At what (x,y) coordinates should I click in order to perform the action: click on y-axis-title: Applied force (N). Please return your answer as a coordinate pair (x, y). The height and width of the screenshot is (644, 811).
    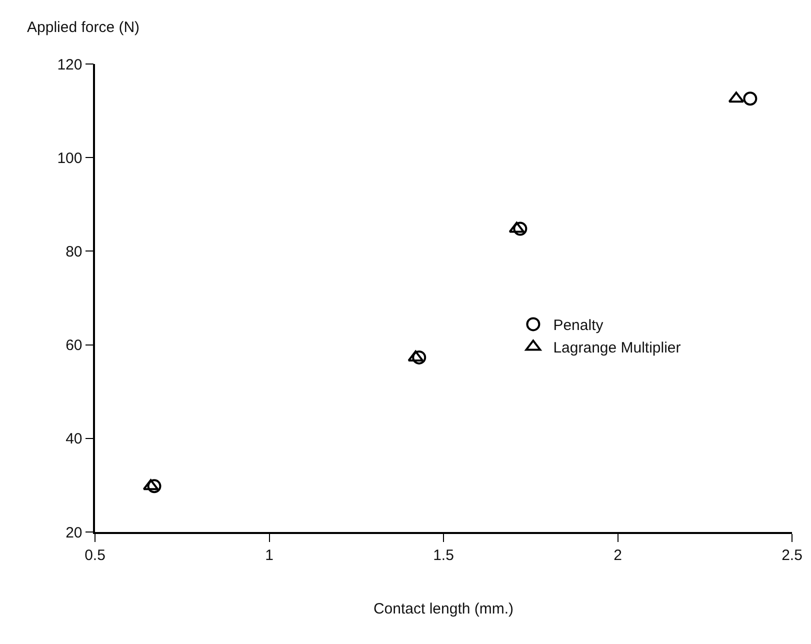
    Looking at the image, I should click on (83, 27).